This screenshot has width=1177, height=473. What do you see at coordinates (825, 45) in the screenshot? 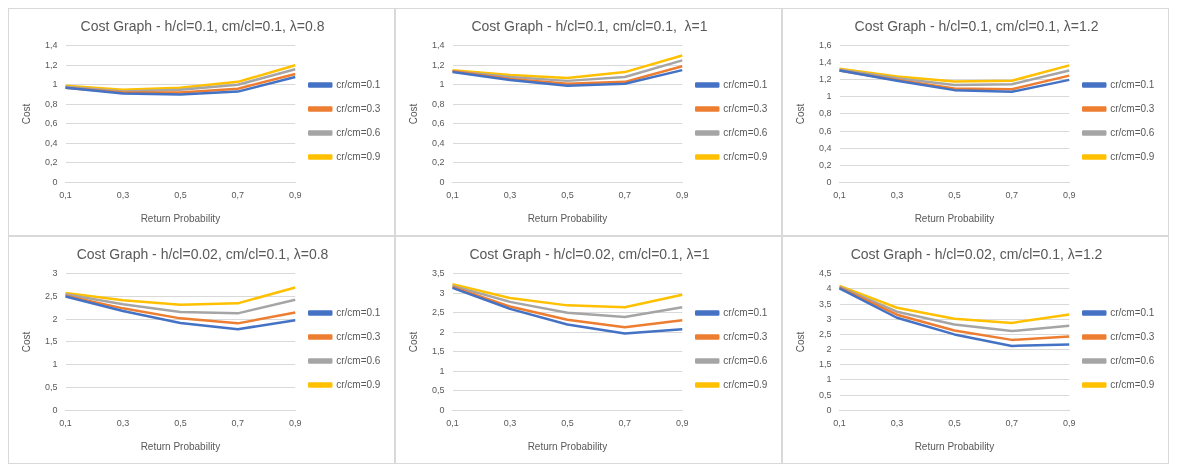
I see `y-tick-label: 1,6` at bounding box center [825, 45].